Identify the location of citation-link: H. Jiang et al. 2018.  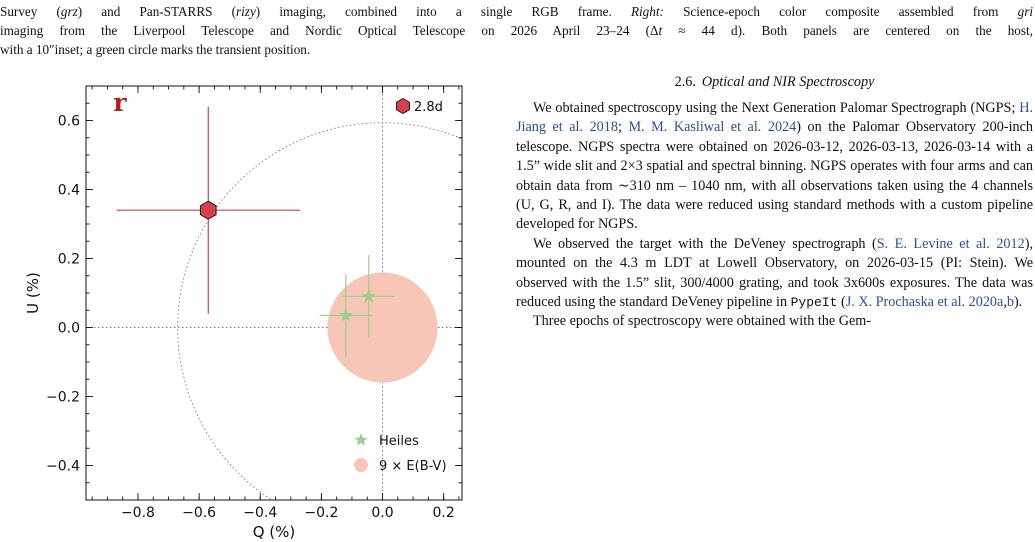
(774, 118).